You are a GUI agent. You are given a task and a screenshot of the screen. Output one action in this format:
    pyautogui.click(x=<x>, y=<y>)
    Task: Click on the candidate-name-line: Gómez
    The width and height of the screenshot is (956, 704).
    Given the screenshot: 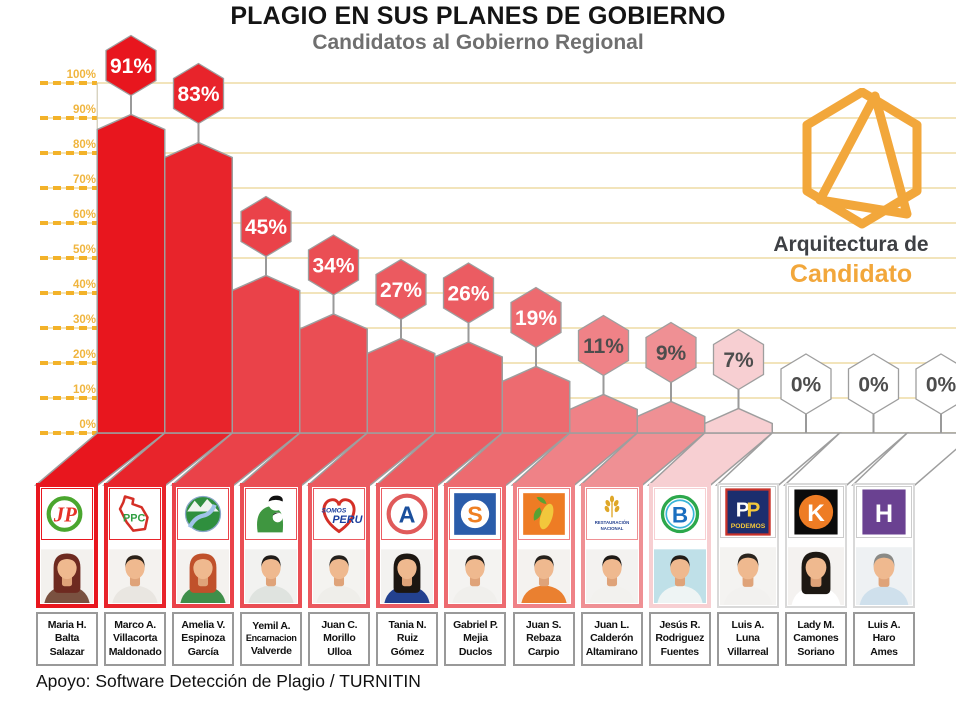 What is the action you would take?
    pyautogui.click(x=407, y=651)
    